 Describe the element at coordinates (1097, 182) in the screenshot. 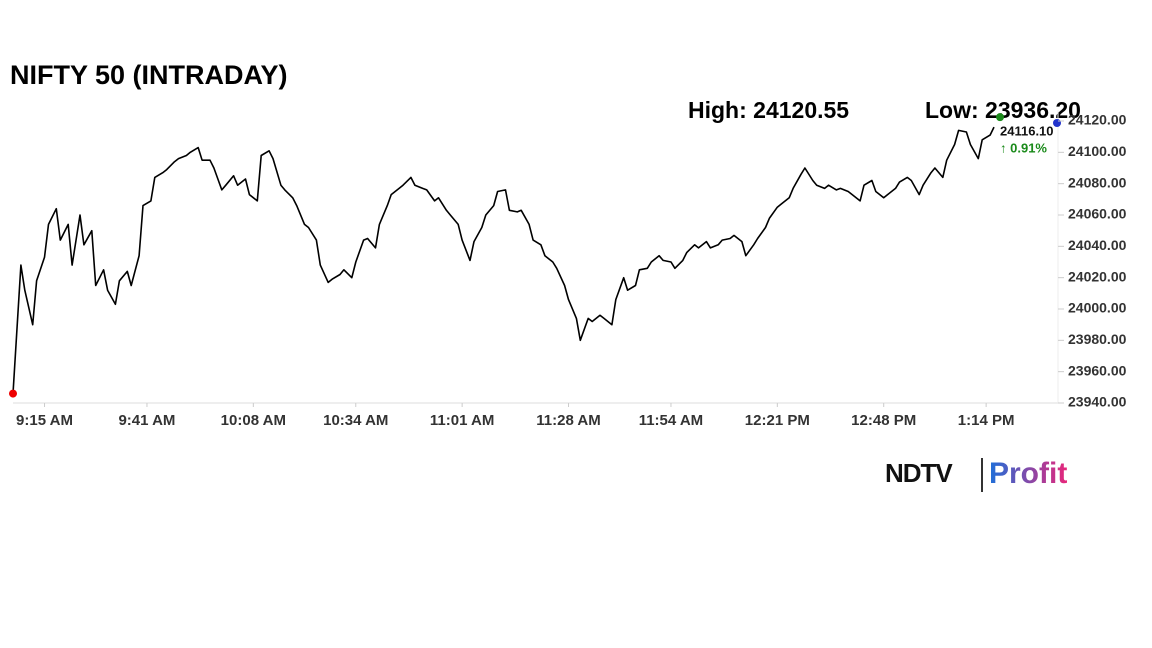

I see `y-tick-label: 24080.00` at that location.